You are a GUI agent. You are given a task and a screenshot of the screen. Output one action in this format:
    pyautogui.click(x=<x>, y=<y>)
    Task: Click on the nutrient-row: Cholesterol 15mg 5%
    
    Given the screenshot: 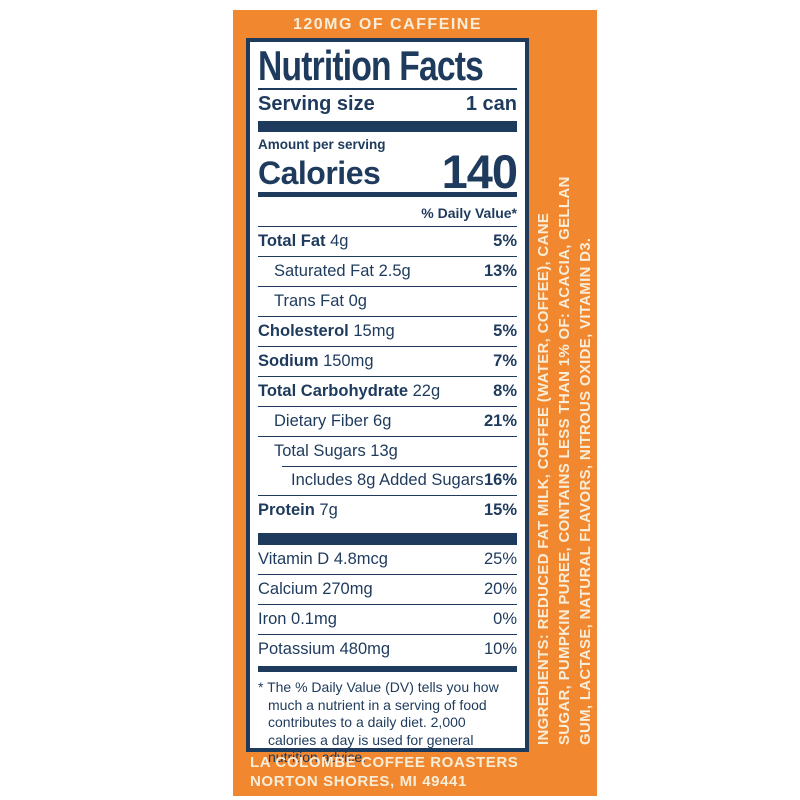 What is the action you would take?
    pyautogui.click(x=387, y=331)
    